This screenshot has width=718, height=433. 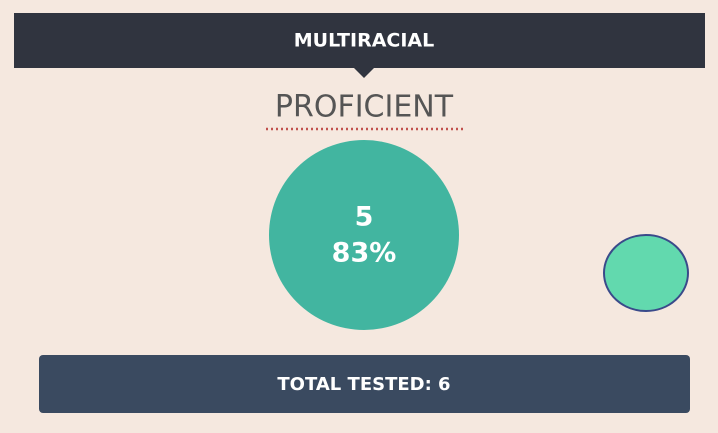 What do you see at coordinates (364, 217) in the screenshot?
I see `proficient-count: 5` at bounding box center [364, 217].